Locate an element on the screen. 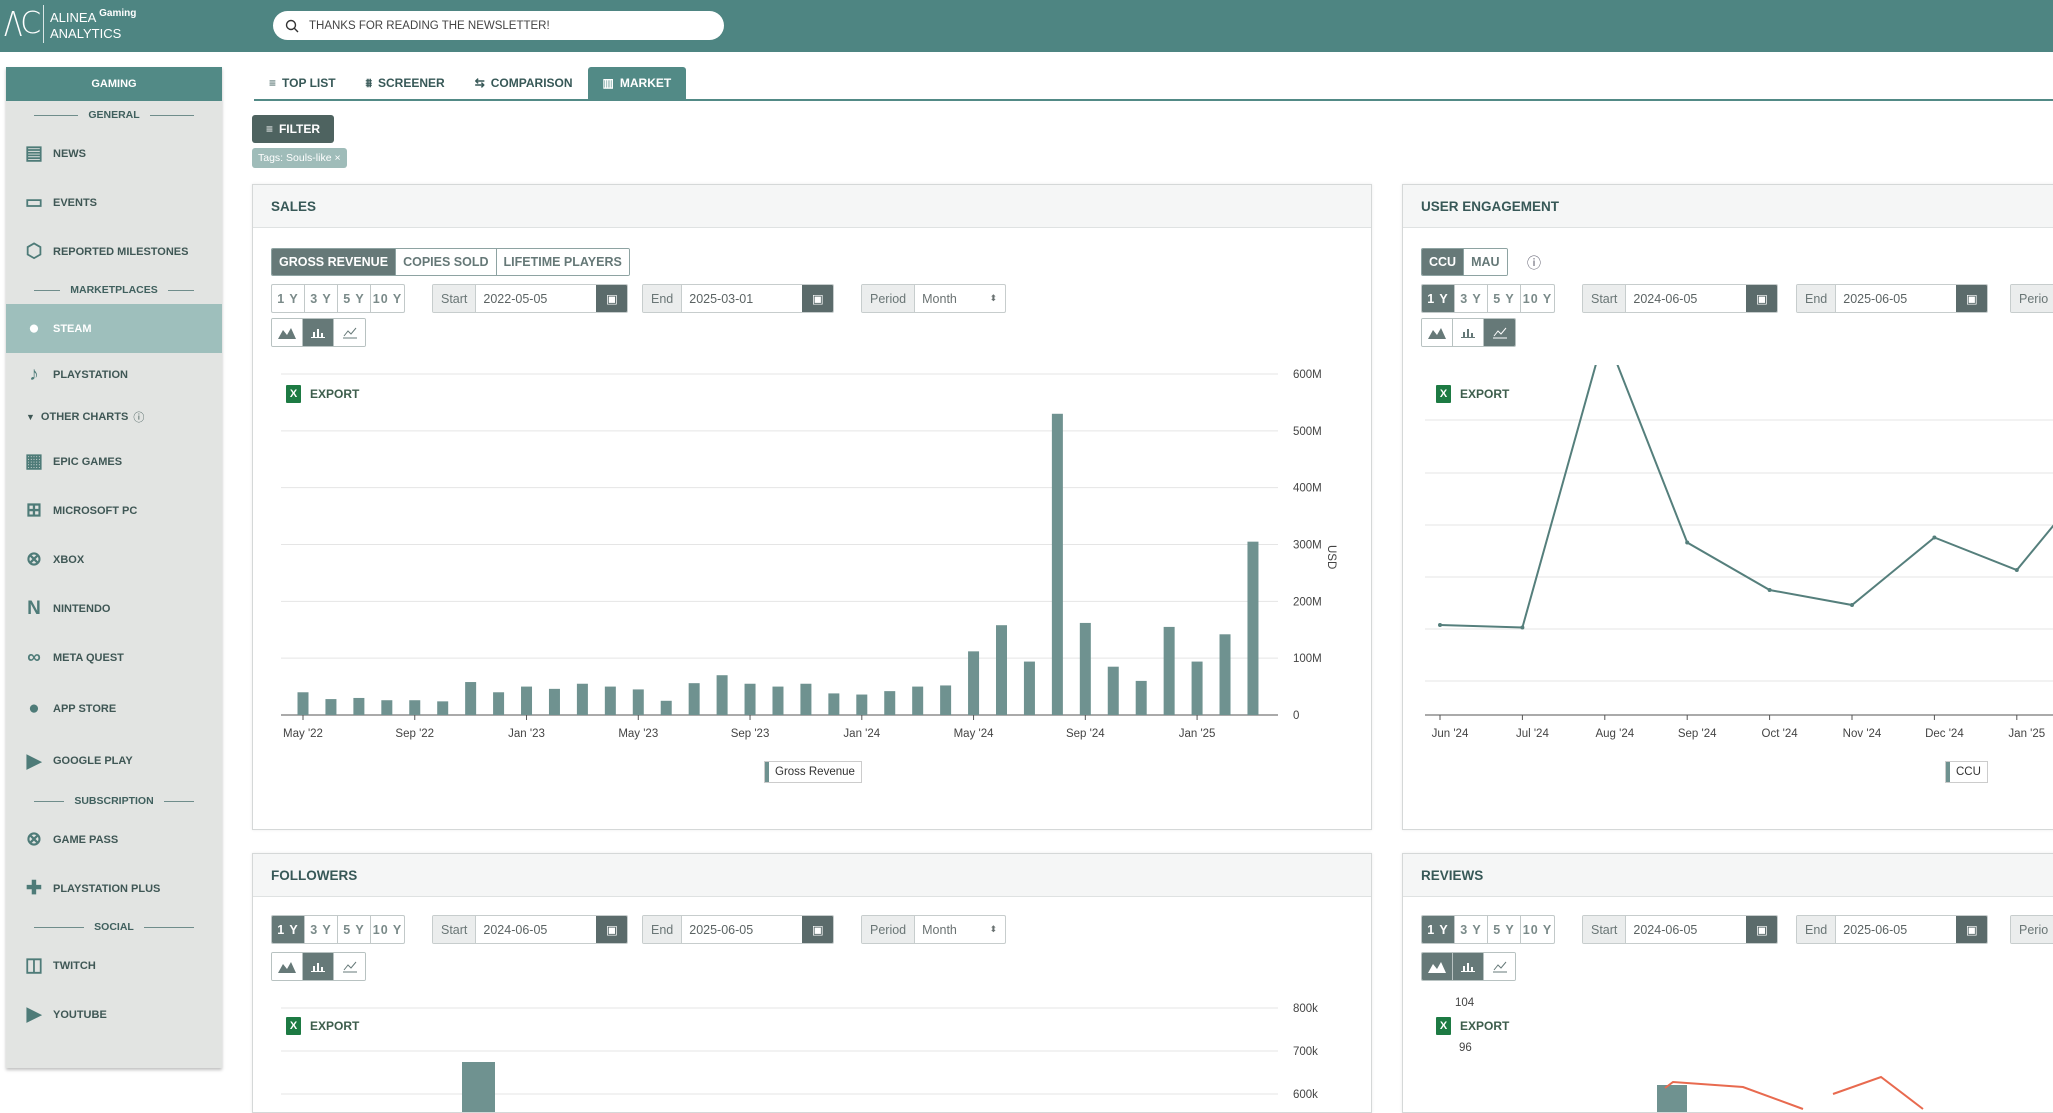 This screenshot has height=1113, width=2053. sidebar-other-charts: ▼ OTHER CHARTS ⓘ is located at coordinates (85, 417).